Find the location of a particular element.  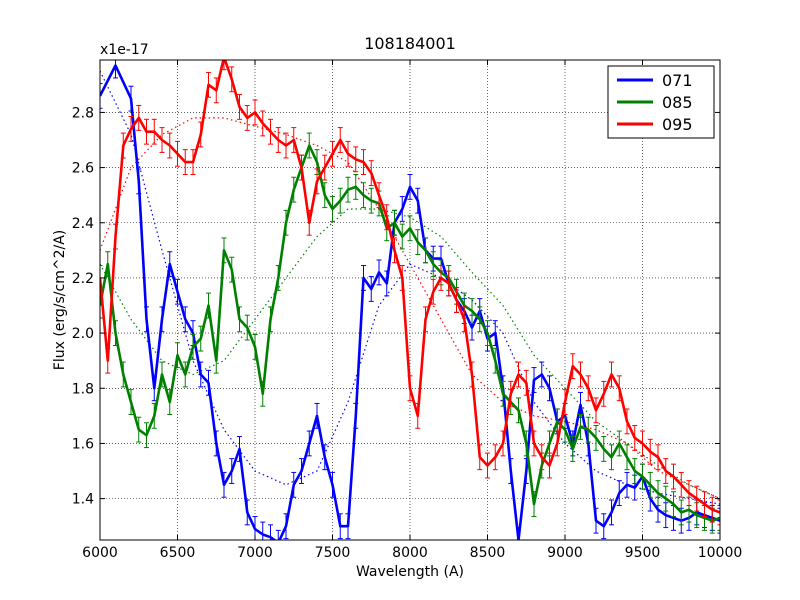

y-tick-label: 2.6 is located at coordinates (83, 169).